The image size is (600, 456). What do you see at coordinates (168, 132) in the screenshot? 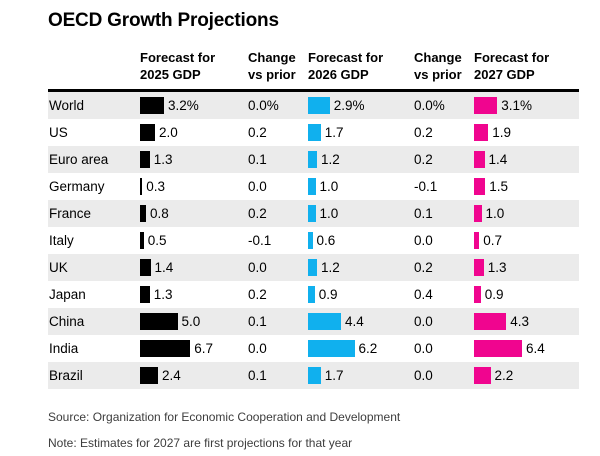
I see `value-forecast-2025: 2.0` at bounding box center [168, 132].